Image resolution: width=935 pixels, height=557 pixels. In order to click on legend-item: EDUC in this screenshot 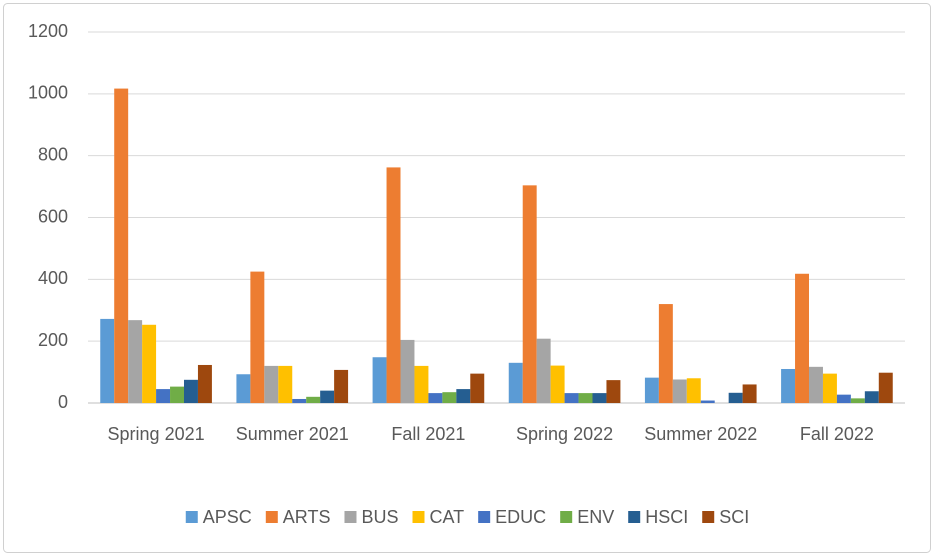, I will do `click(512, 517)`.